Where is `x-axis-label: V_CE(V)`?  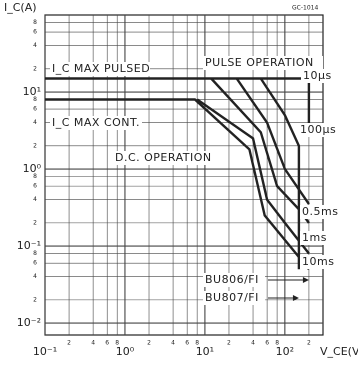
x-axis-label: V_CE(V) is located at coordinates (339, 351).